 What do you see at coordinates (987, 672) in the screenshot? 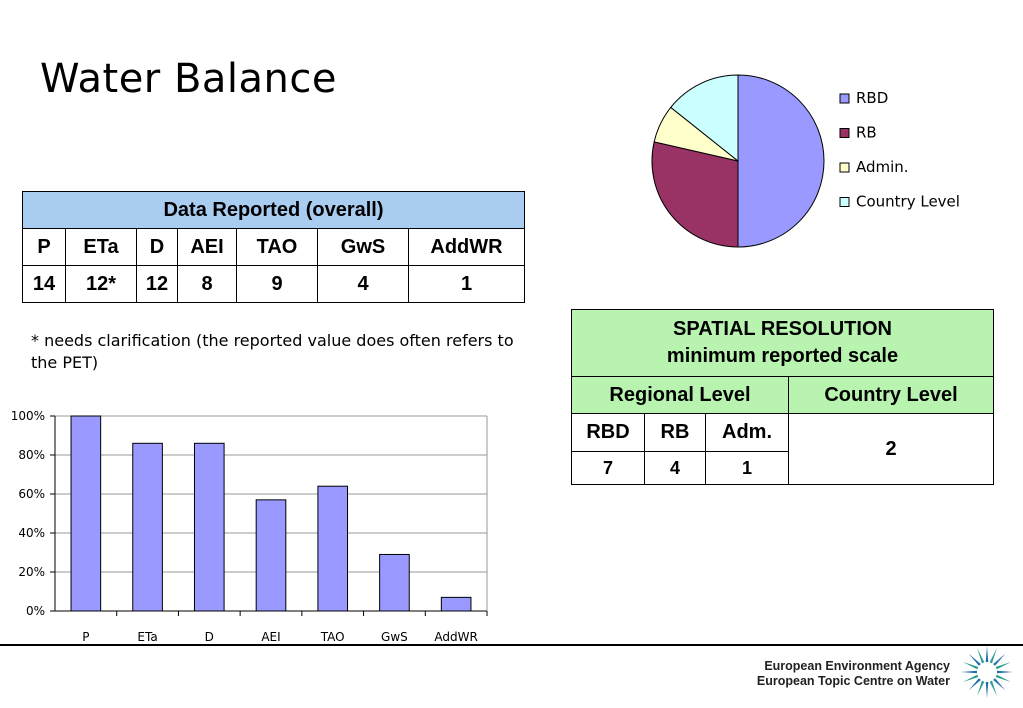
I see `eea-logo-icon` at bounding box center [987, 672].